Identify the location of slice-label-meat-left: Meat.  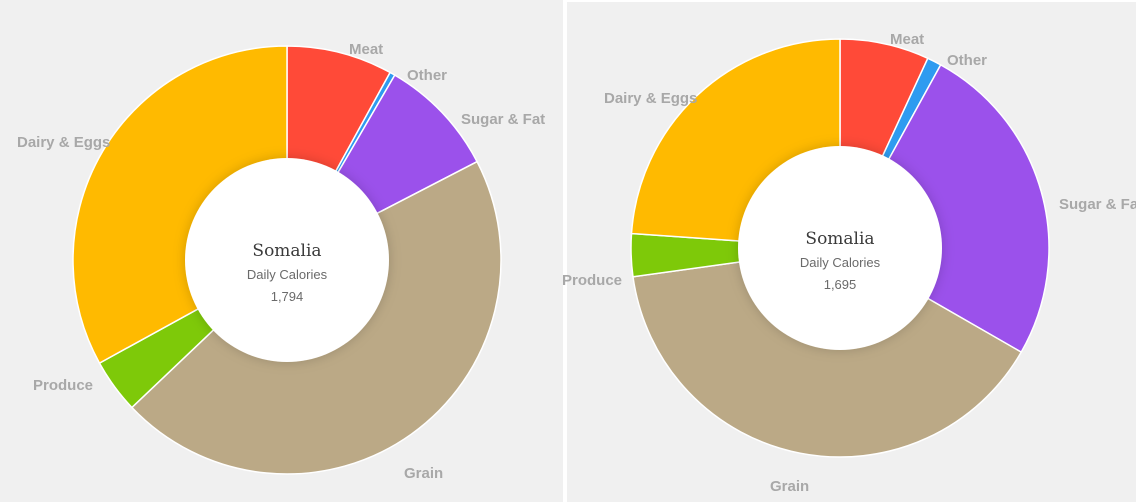
(366, 49).